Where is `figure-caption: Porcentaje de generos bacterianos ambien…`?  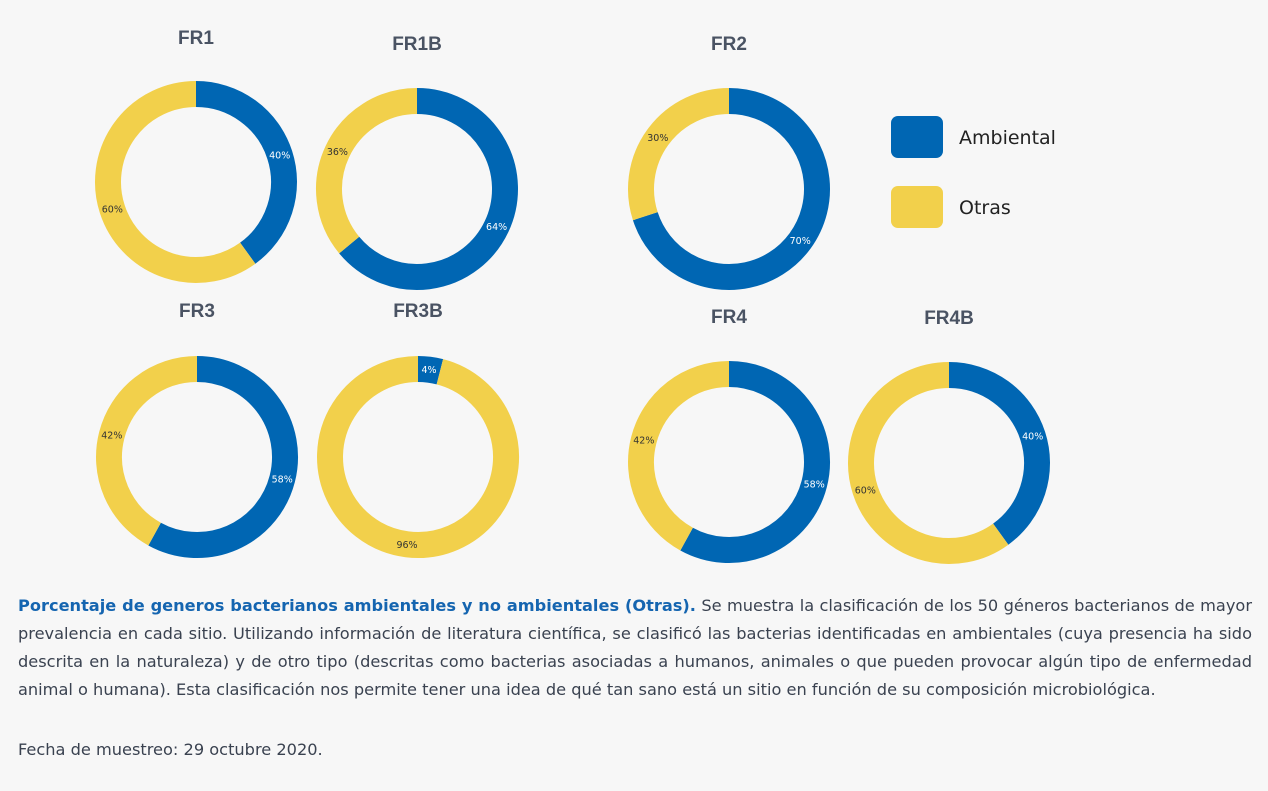
figure-caption: Porcentaje de generos bacterianos ambien… is located at coordinates (635, 648).